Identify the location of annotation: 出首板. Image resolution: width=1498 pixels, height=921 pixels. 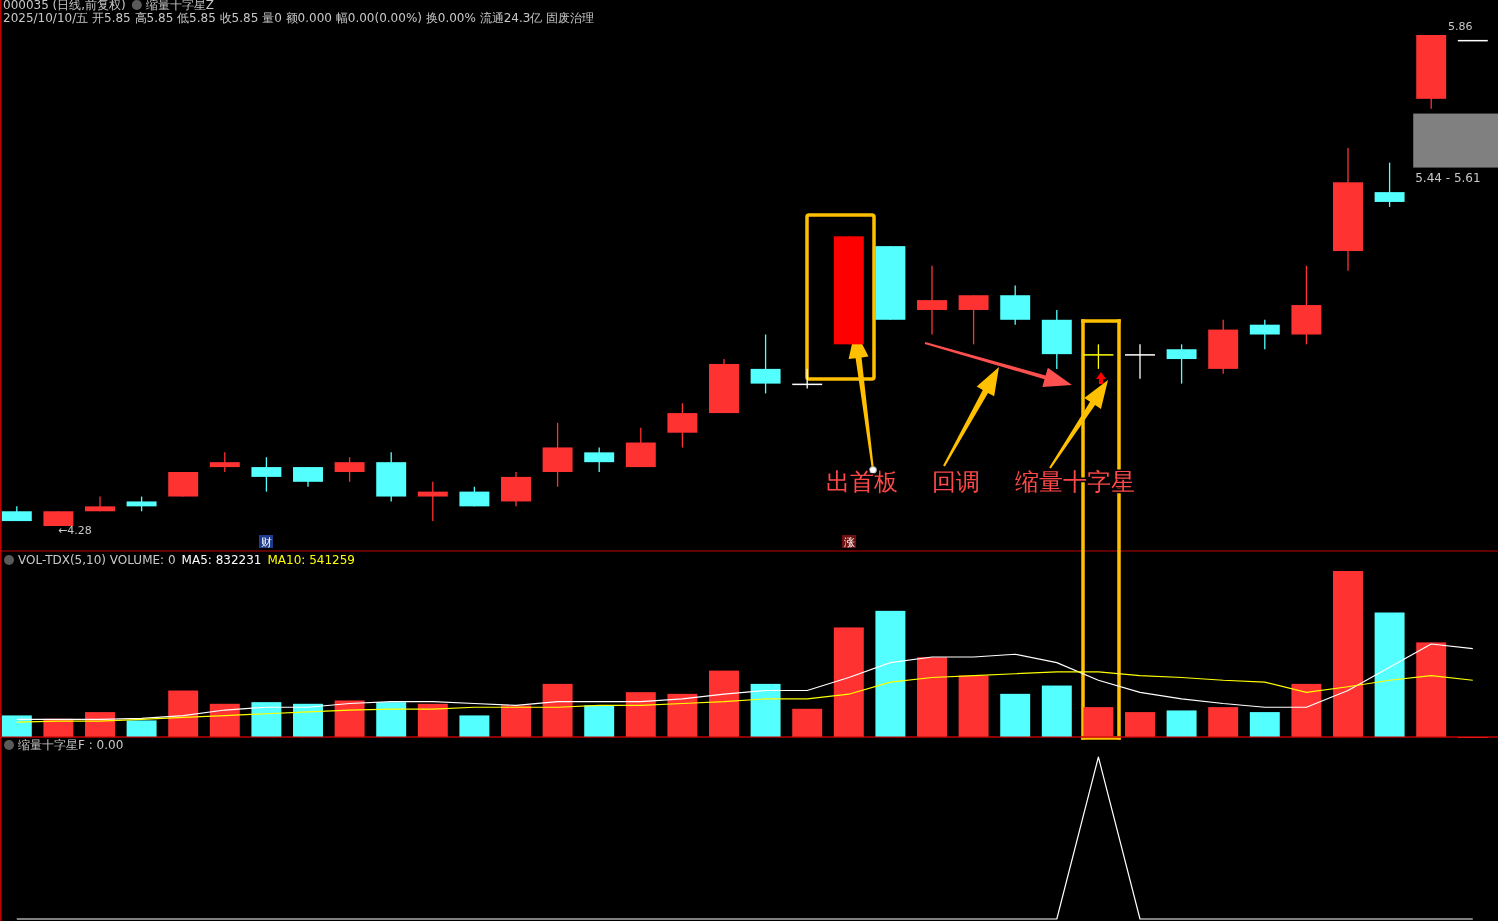
(862, 482).